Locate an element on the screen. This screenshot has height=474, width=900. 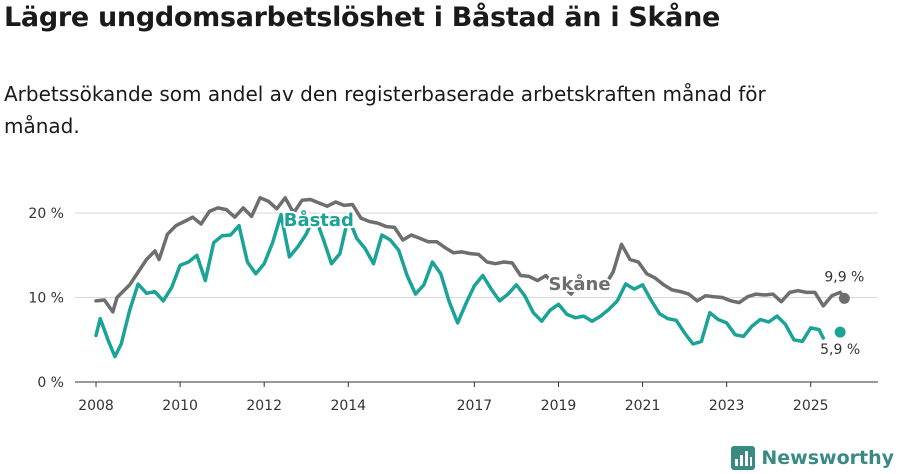
x-tick-label: 2010 is located at coordinates (180, 406).